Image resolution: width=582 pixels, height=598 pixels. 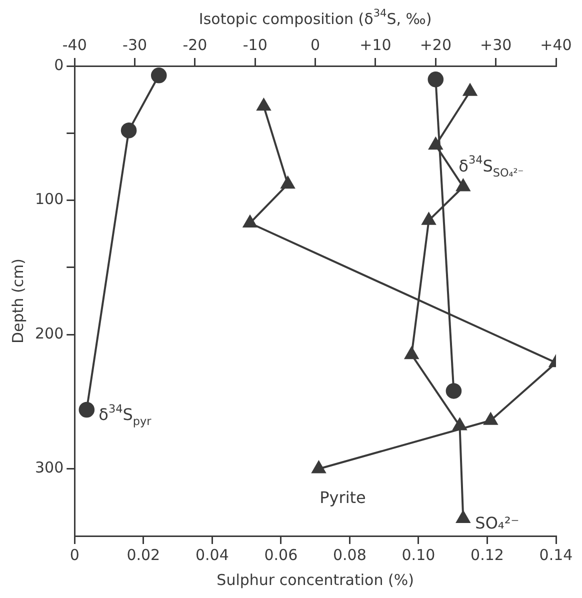 What do you see at coordinates (349, 555) in the screenshot?
I see `x-tick-label: 0.08` at bounding box center [349, 555].